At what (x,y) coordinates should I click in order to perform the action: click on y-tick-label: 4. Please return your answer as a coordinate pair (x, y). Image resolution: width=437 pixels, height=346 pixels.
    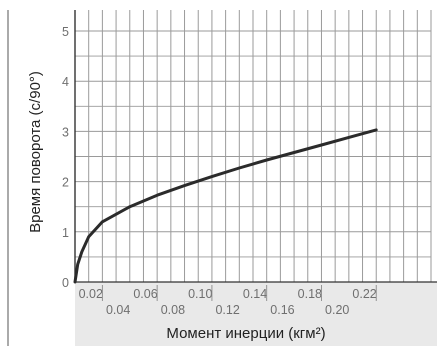
    Looking at the image, I should click on (65, 82).